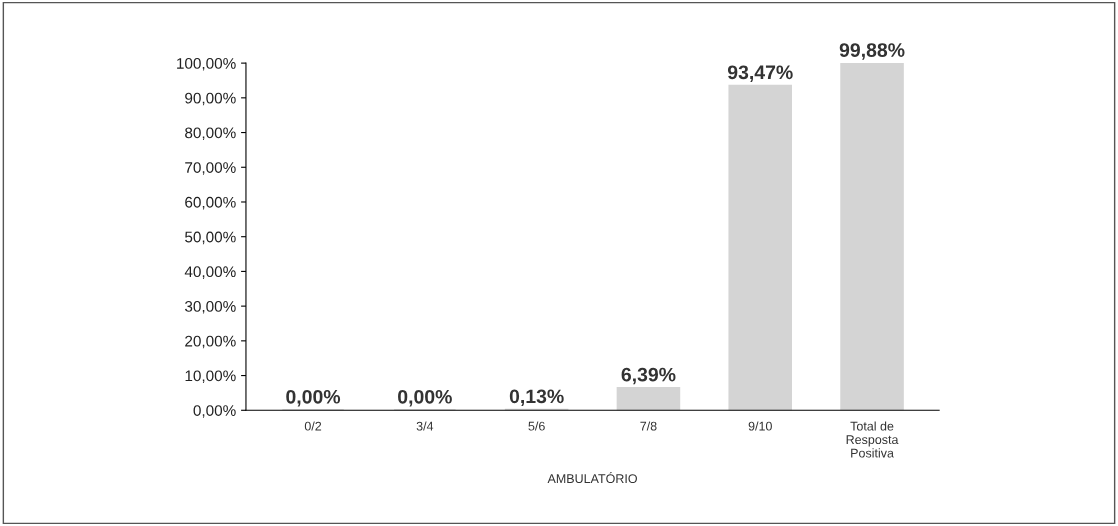 The image size is (1118, 526). I want to click on y-tick-label: 0,00%, so click(214, 411).